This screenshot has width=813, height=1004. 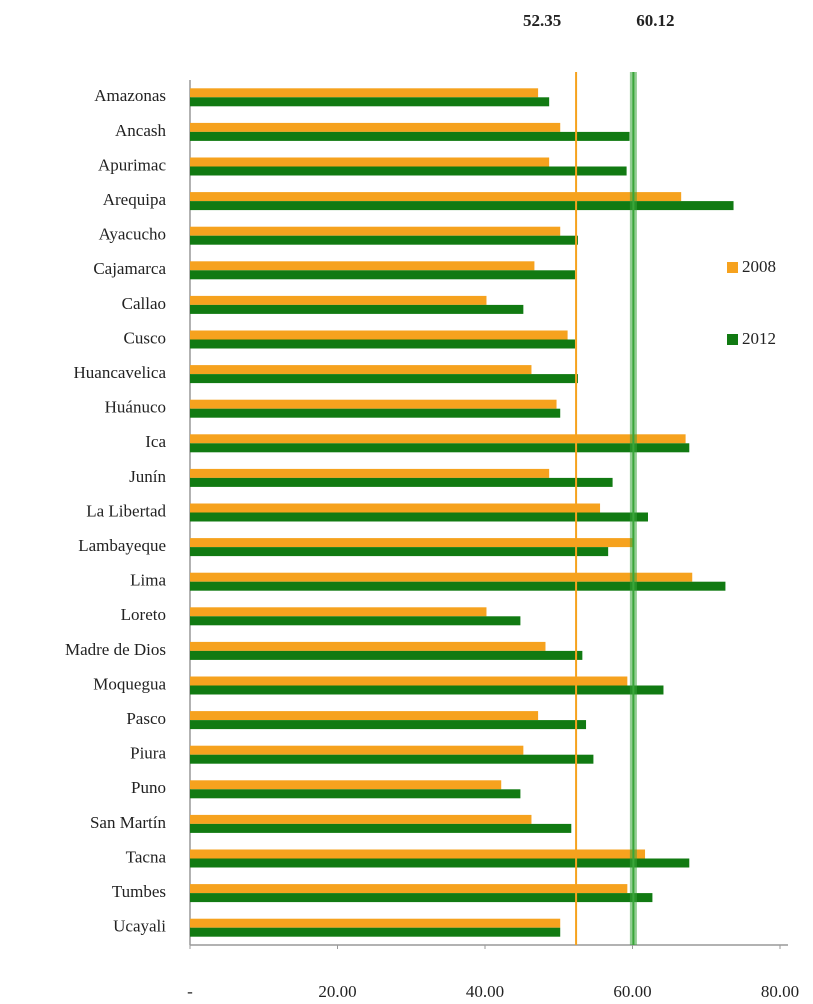 I want to click on reference-label: 52.35, so click(x=542, y=20).